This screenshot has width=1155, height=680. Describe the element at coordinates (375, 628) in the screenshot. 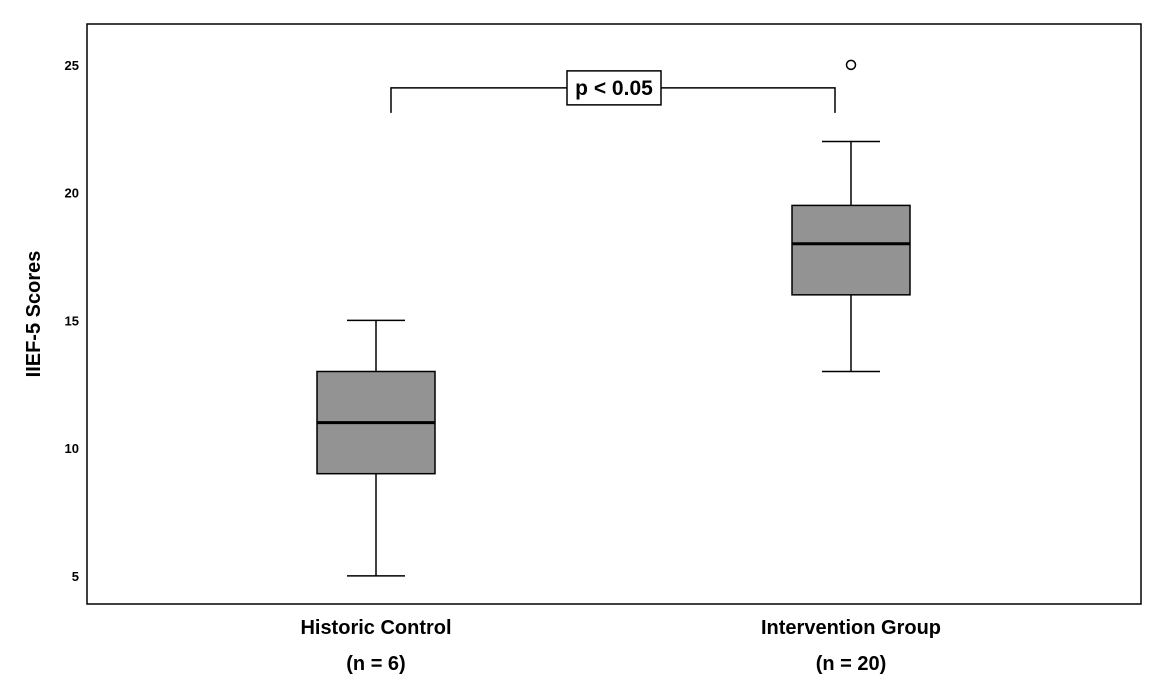

I see `category-label: Historic Control` at that location.